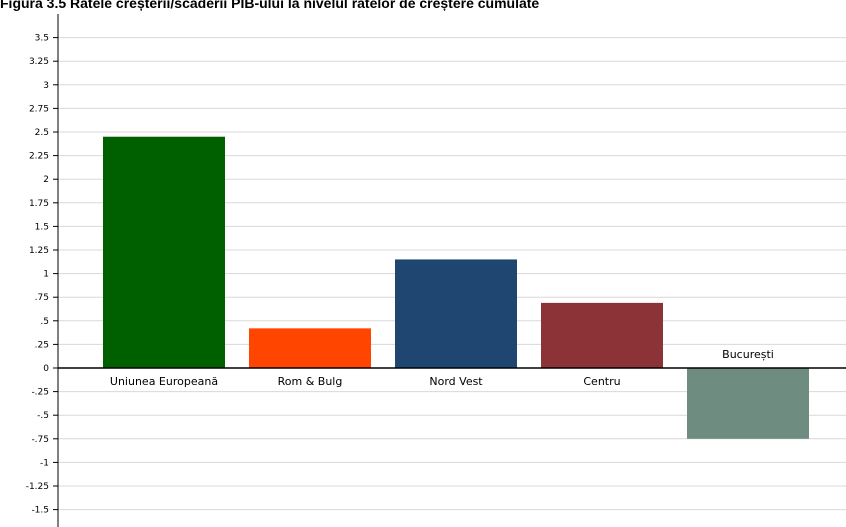  What do you see at coordinates (40, 440) in the screenshot?
I see `y-tick-label: -.75` at bounding box center [40, 440].